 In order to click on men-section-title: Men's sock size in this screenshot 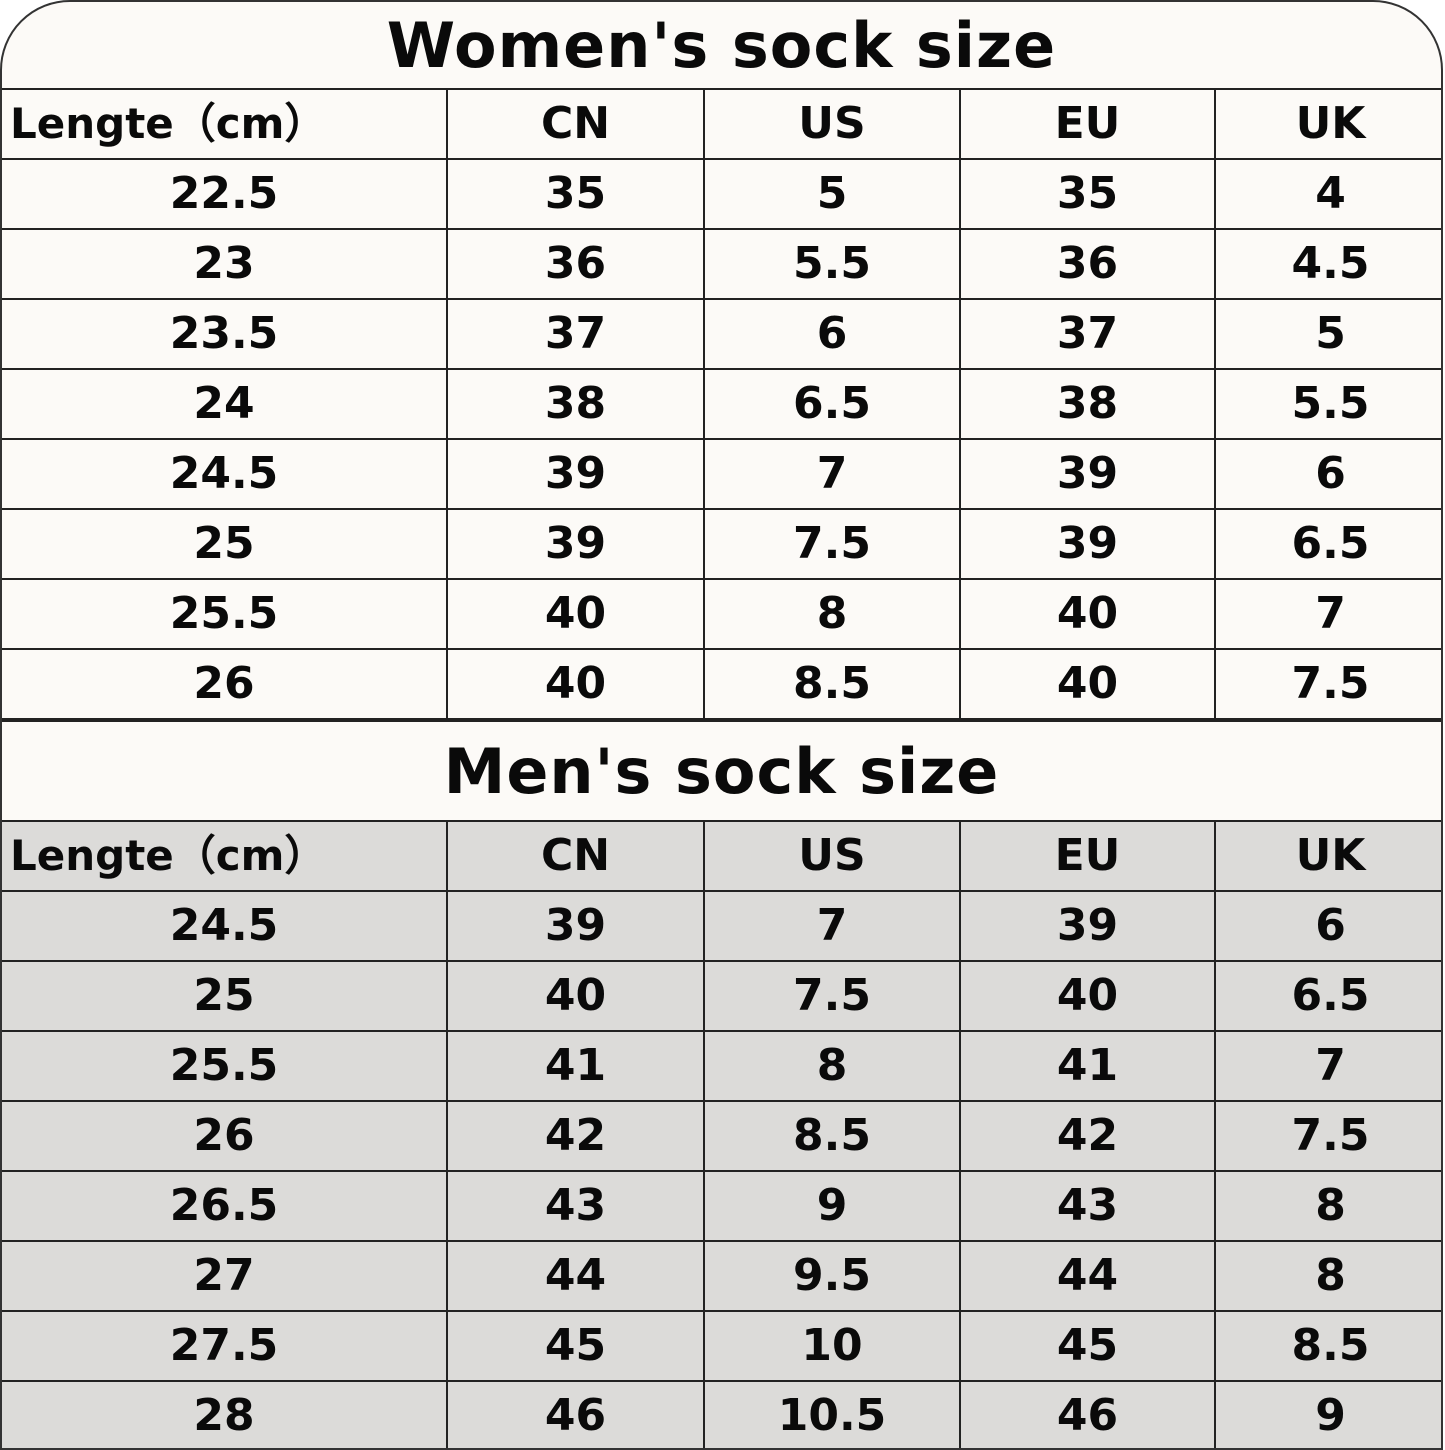, I will do `click(721, 770)`.